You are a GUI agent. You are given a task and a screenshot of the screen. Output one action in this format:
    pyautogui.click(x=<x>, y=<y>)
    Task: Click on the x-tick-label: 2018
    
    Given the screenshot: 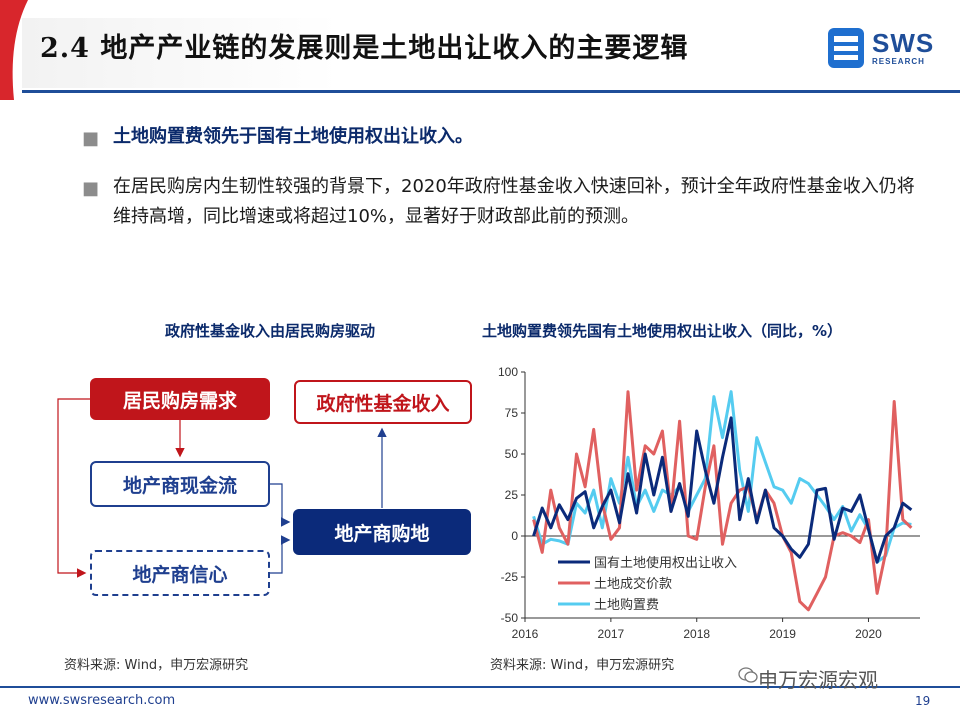 What is the action you would take?
    pyautogui.click(x=696, y=634)
    